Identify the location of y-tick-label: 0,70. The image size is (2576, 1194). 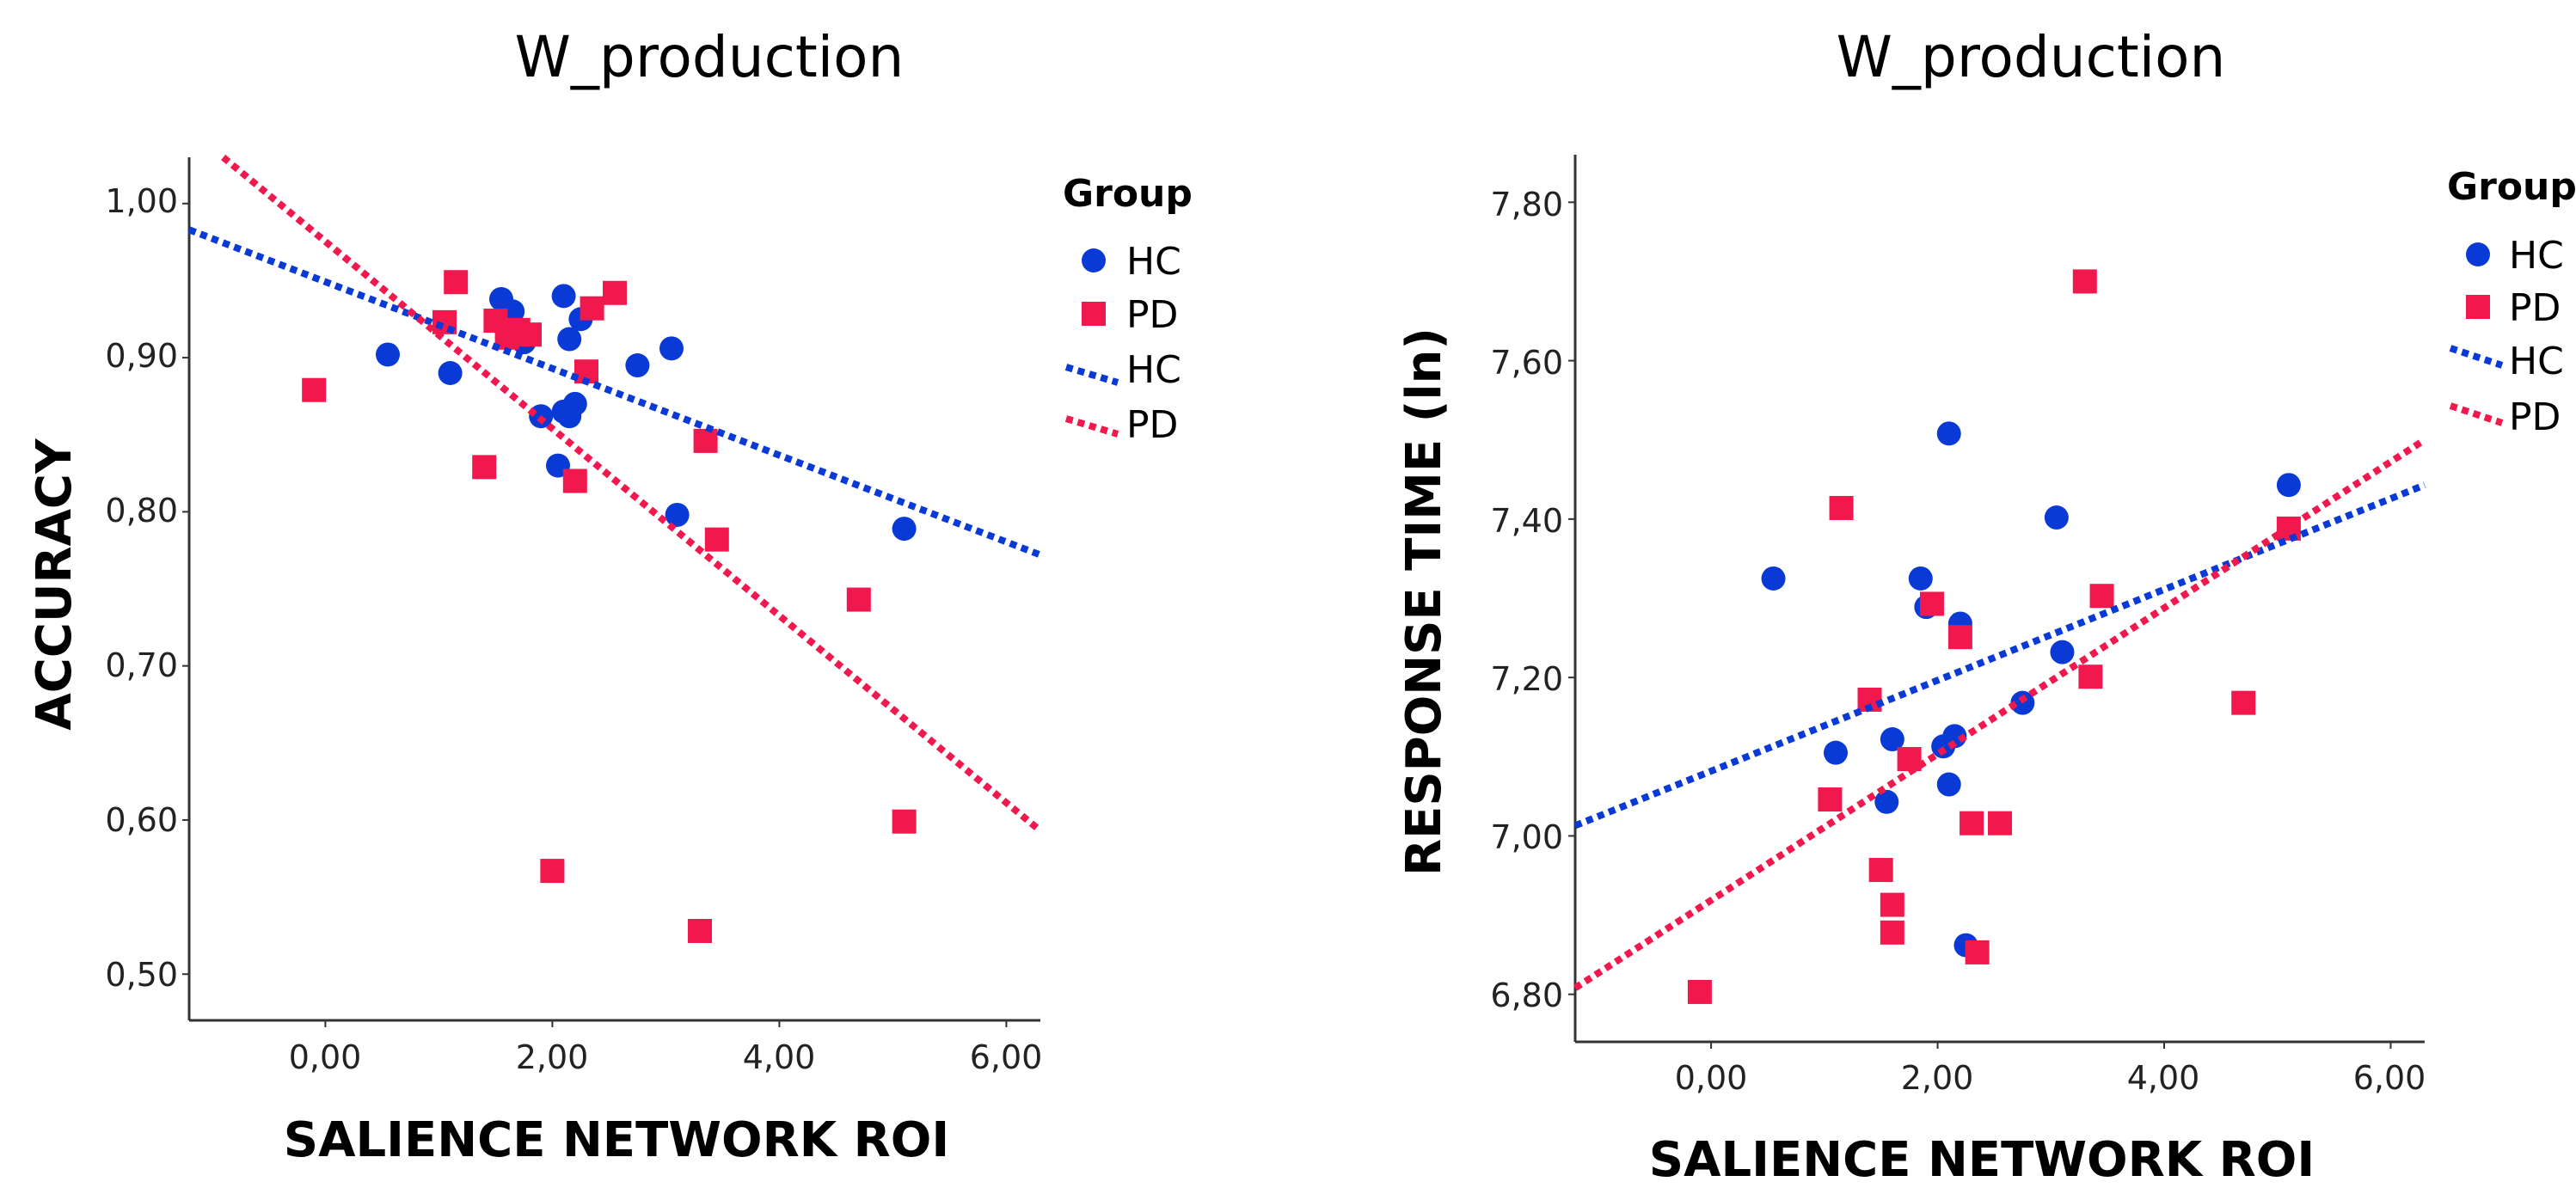
(141, 665).